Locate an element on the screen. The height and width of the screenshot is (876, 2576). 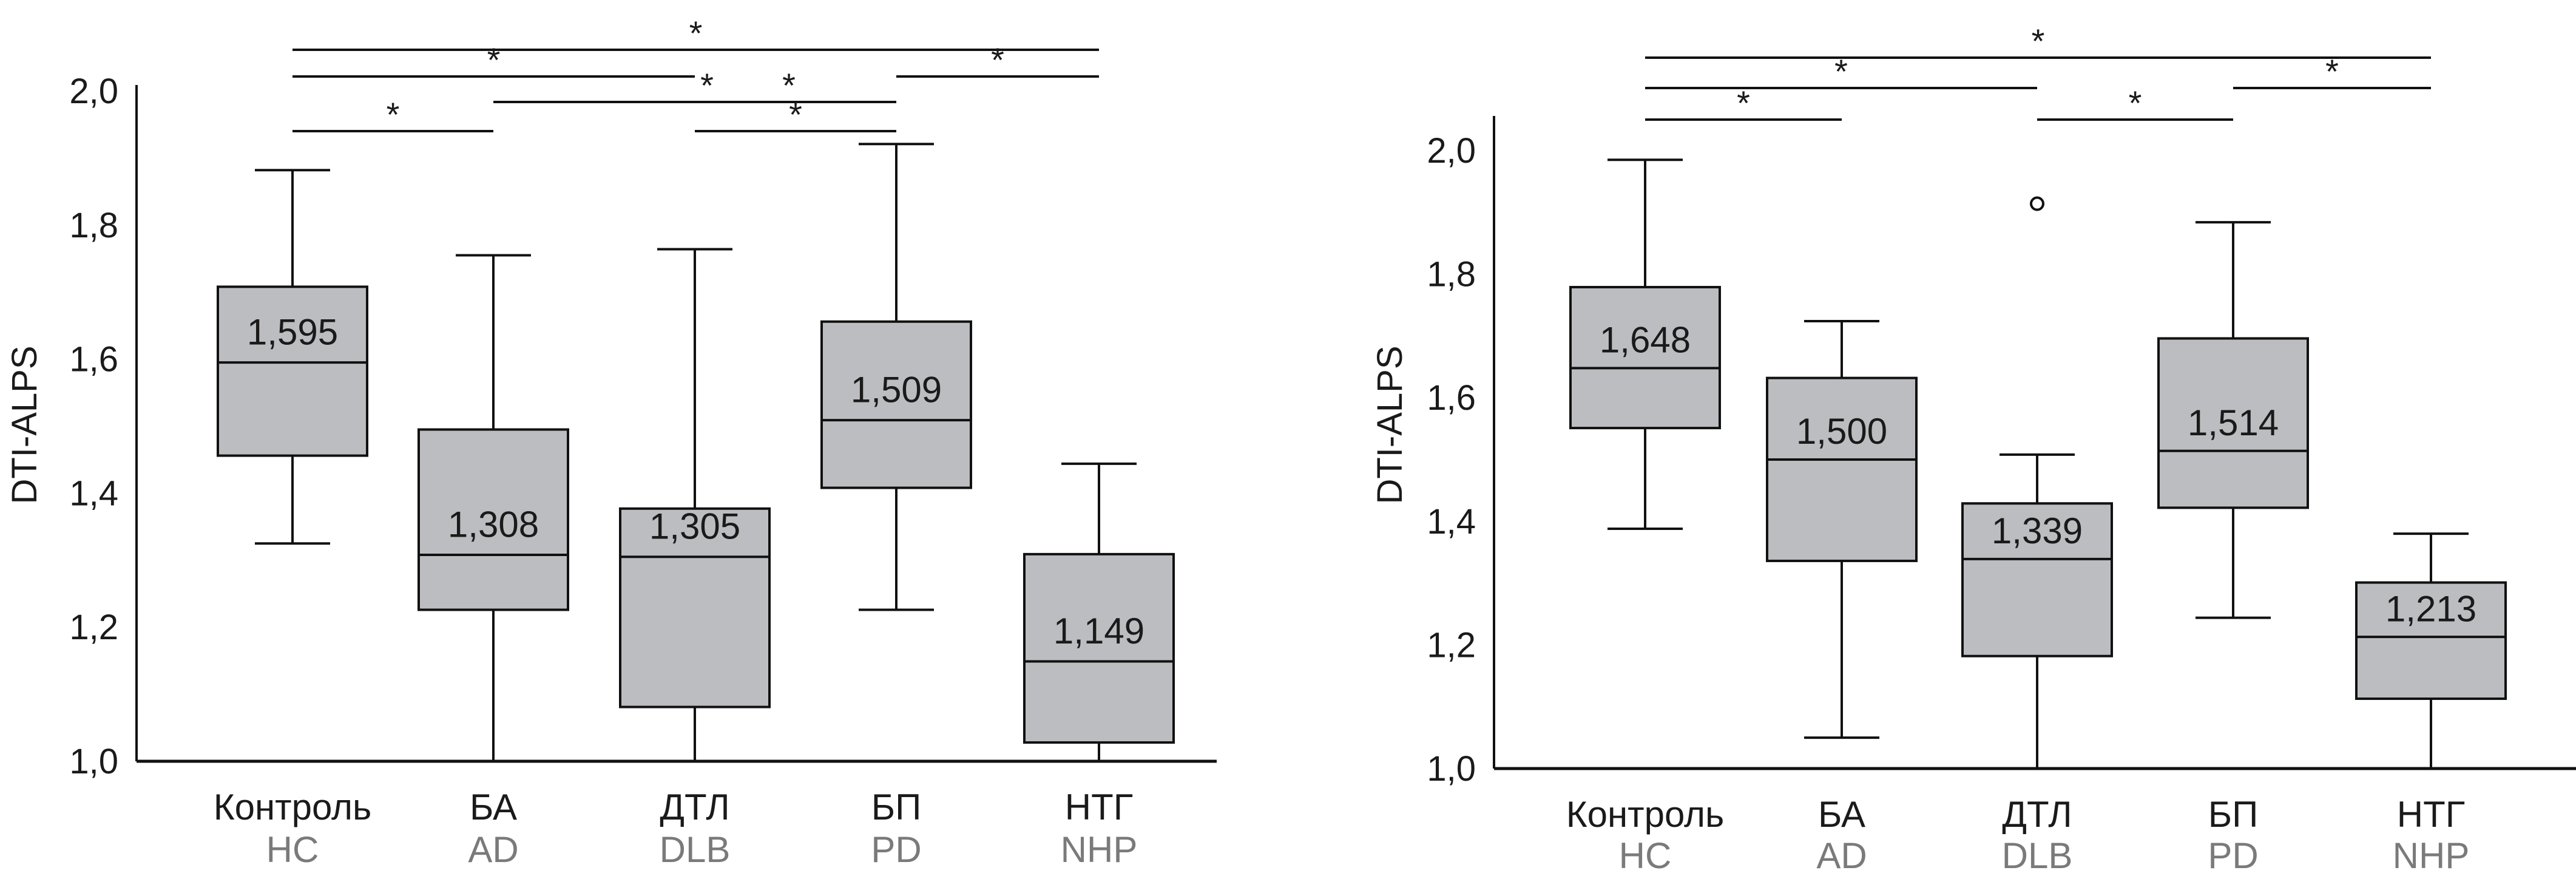
median-label: 1,648 is located at coordinates (1645, 340).